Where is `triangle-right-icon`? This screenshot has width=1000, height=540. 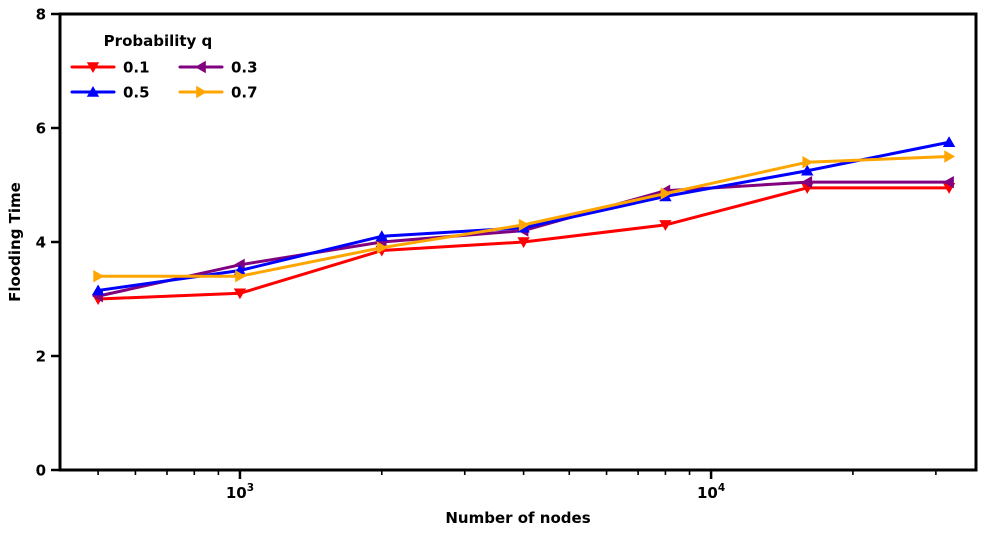 triangle-right-icon is located at coordinates (201, 92).